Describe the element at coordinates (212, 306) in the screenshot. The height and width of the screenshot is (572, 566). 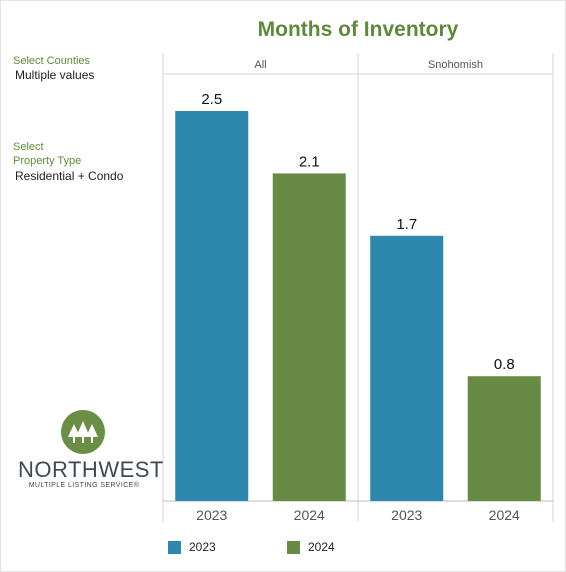
I see `bar-all-2023` at that location.